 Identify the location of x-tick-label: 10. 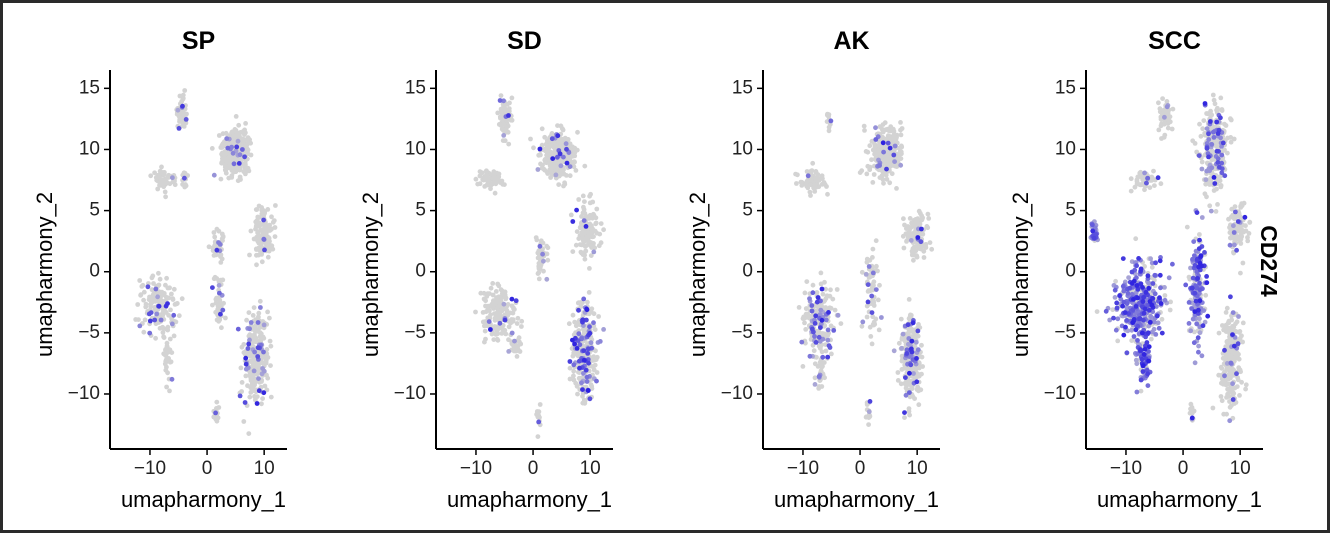
(264, 468).